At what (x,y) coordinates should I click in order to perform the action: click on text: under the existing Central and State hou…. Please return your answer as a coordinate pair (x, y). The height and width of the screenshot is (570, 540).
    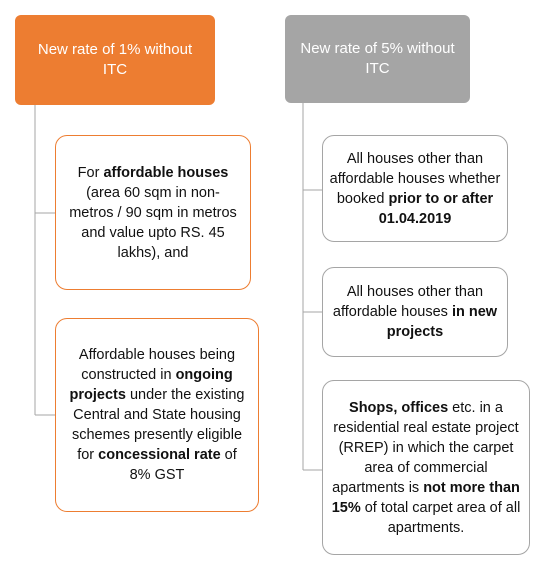
    Looking at the image, I should click on (158, 425).